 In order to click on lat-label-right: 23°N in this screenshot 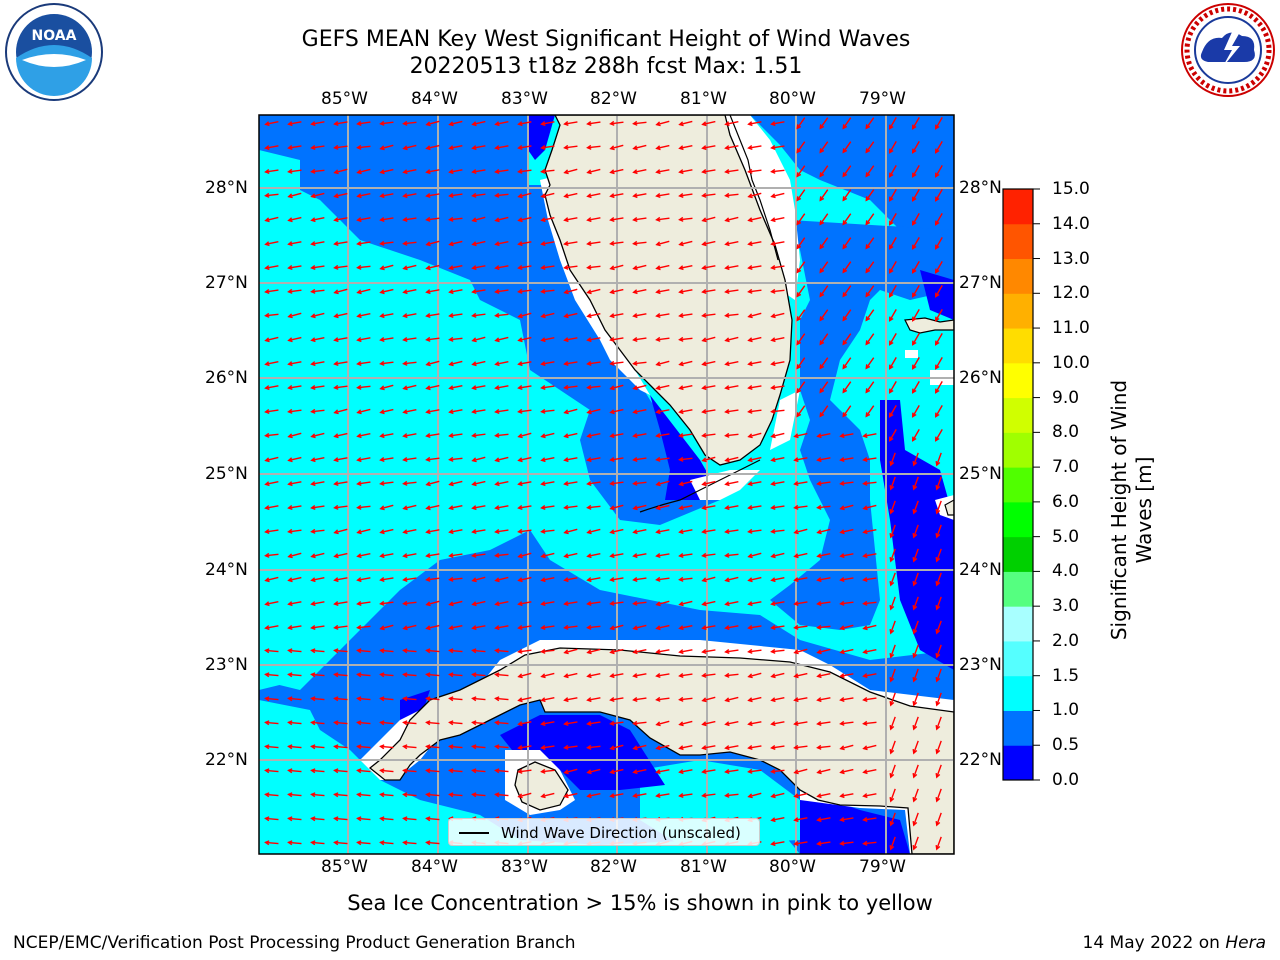, I will do `click(980, 665)`.